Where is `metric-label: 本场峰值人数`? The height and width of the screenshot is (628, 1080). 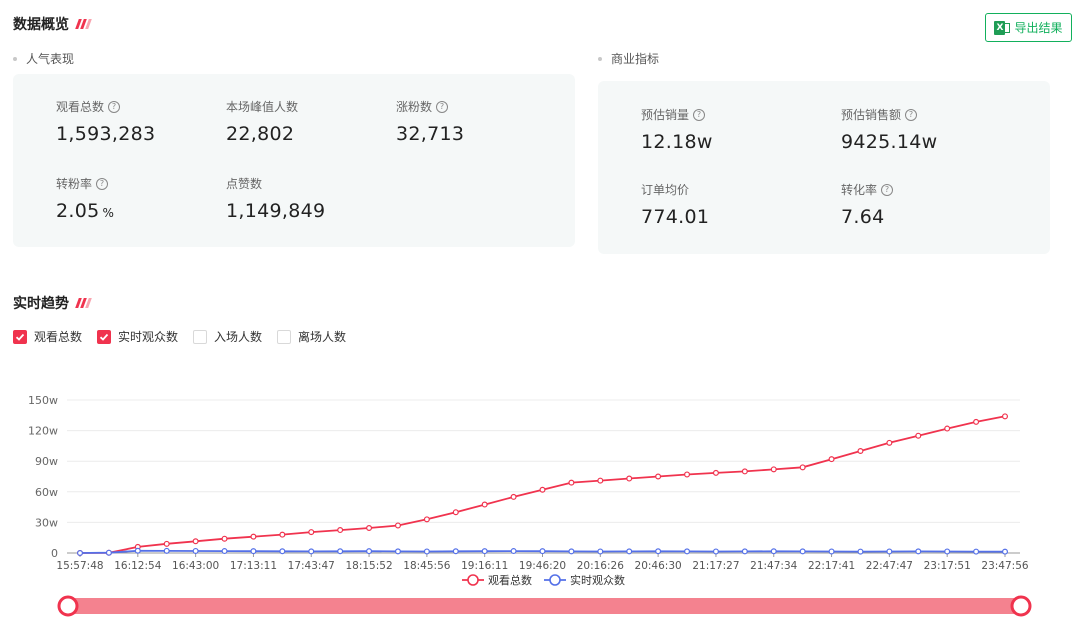
metric-label: 本场峰值人数 is located at coordinates (262, 107).